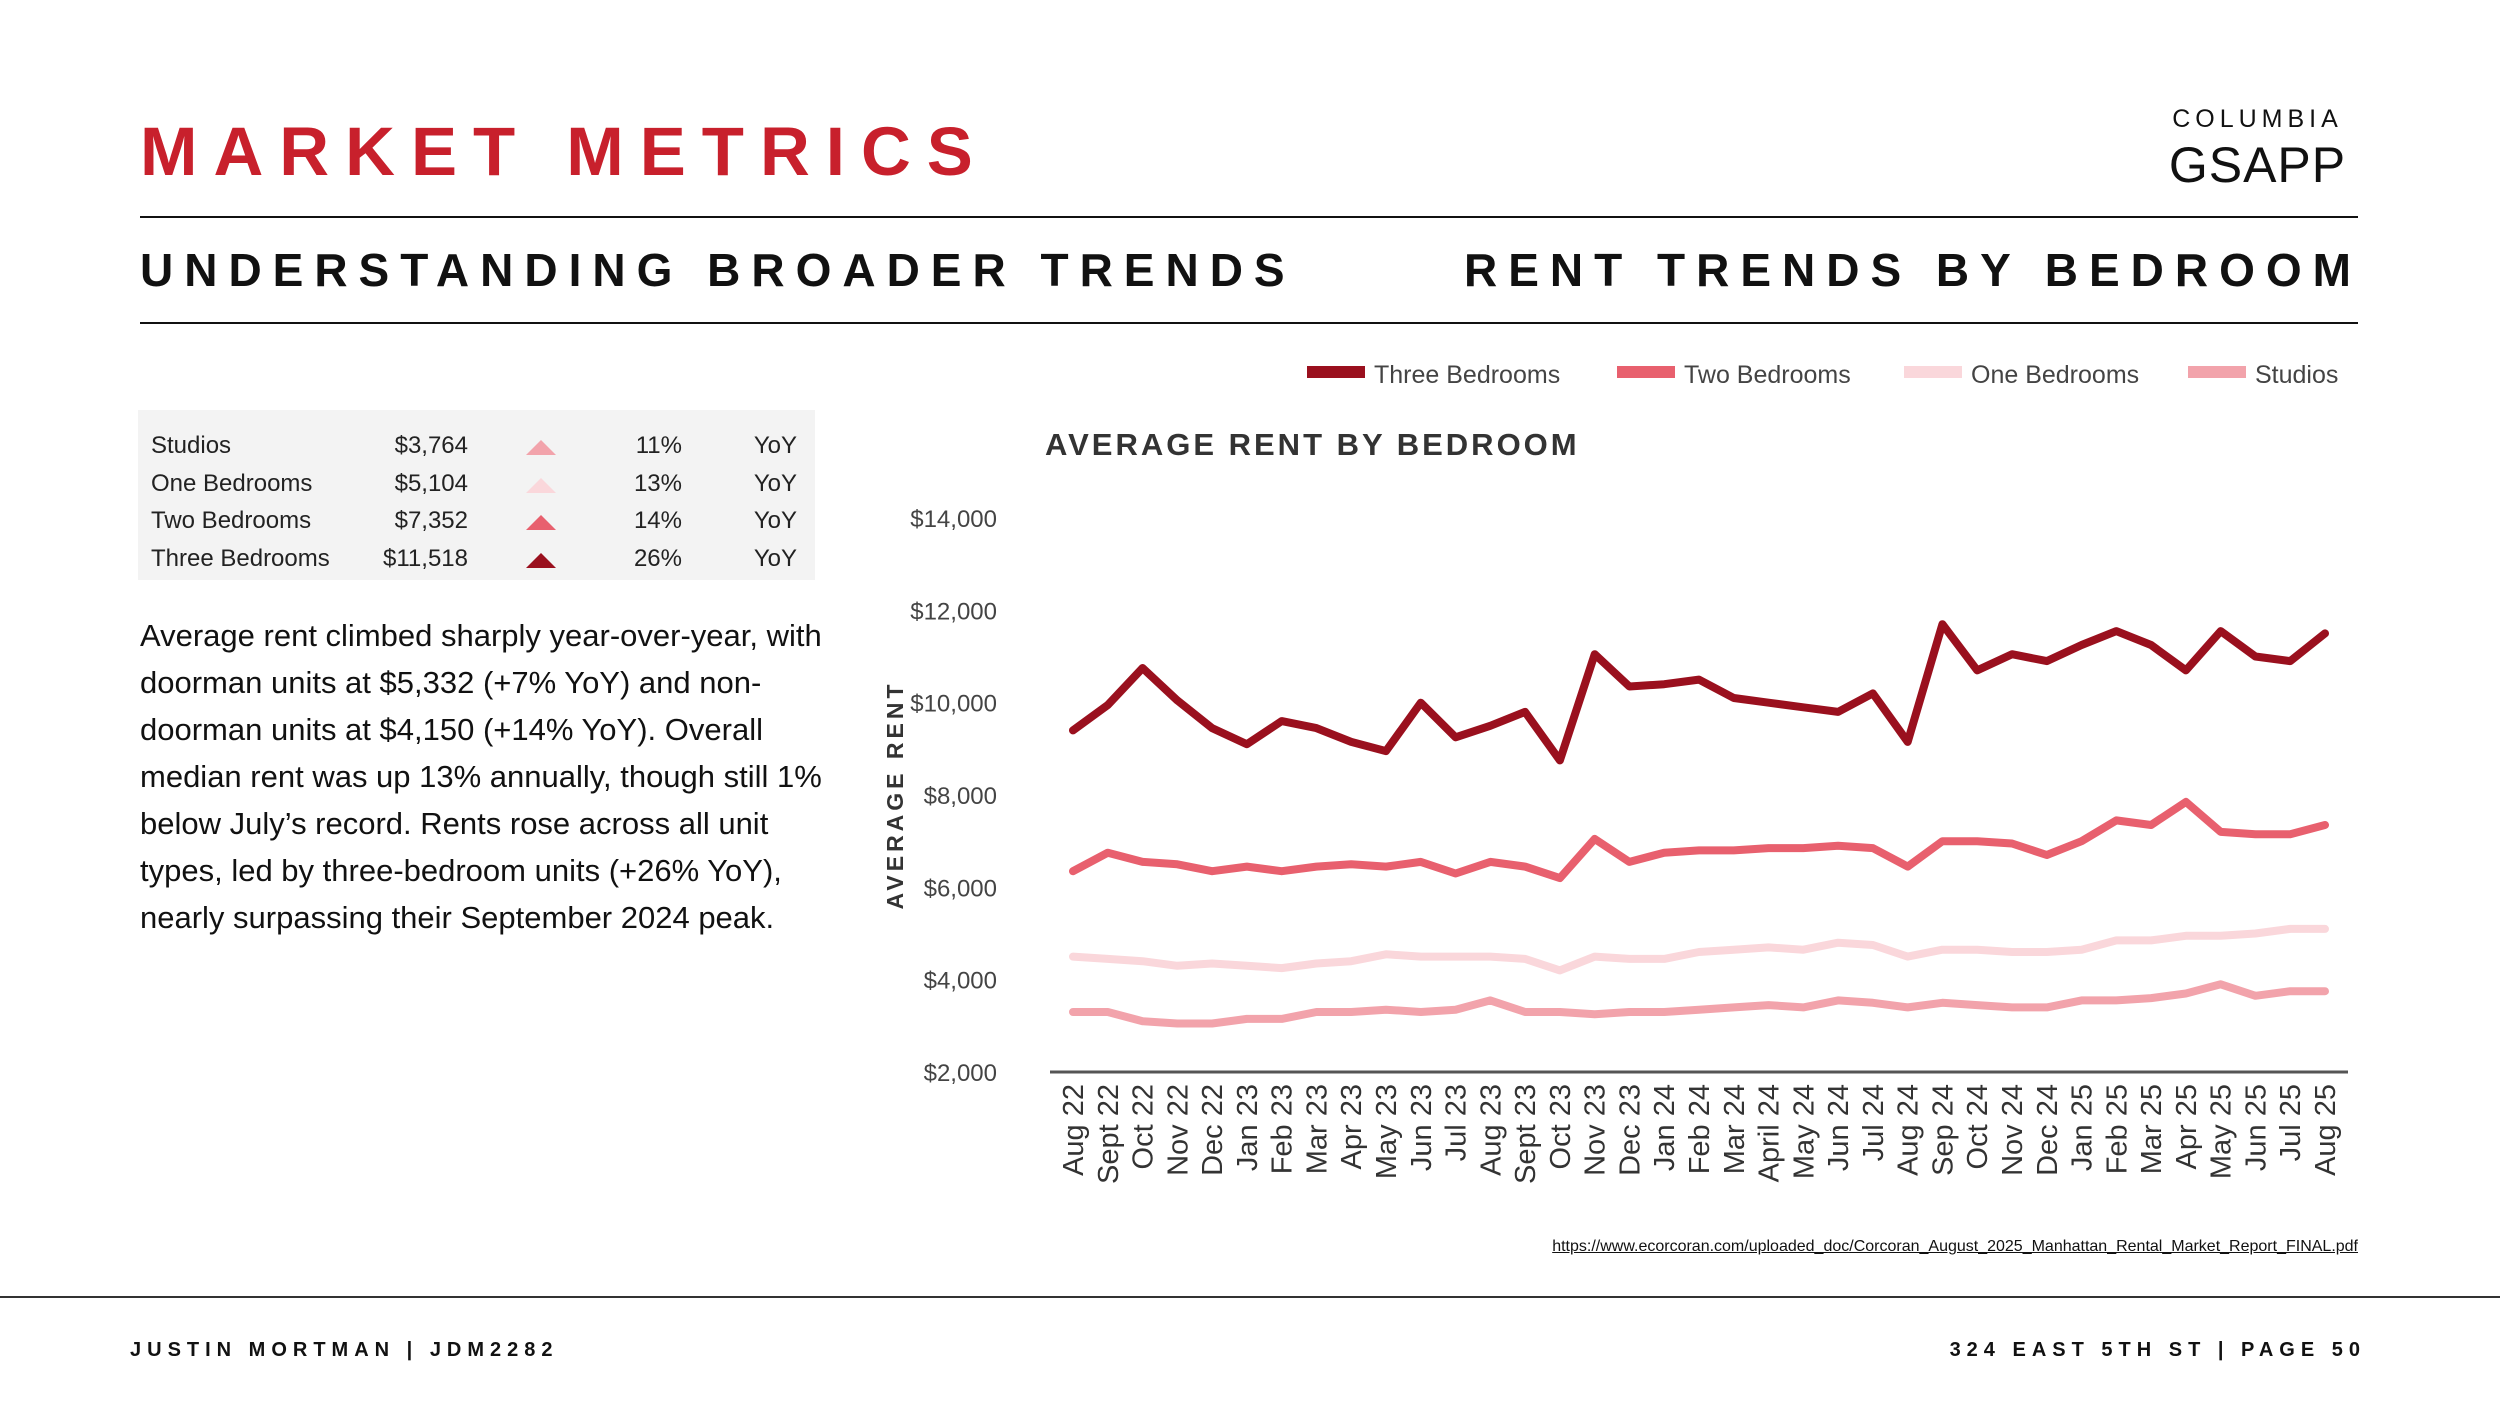 The image size is (2500, 1406). Describe the element at coordinates (1561, 1126) in the screenshot. I see `x-tick-label: Oct 23` at that location.